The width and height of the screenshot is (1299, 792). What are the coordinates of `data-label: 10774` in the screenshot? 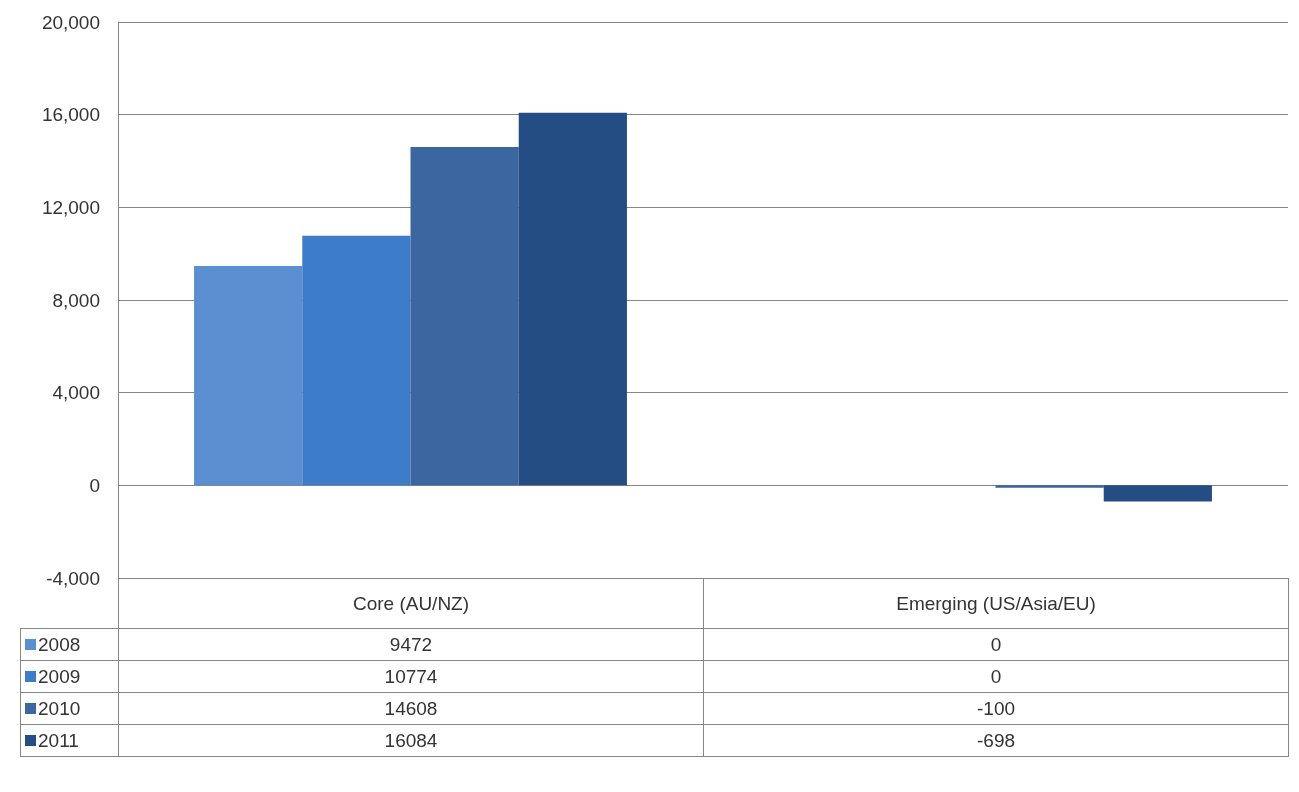 It's located at (411, 676).